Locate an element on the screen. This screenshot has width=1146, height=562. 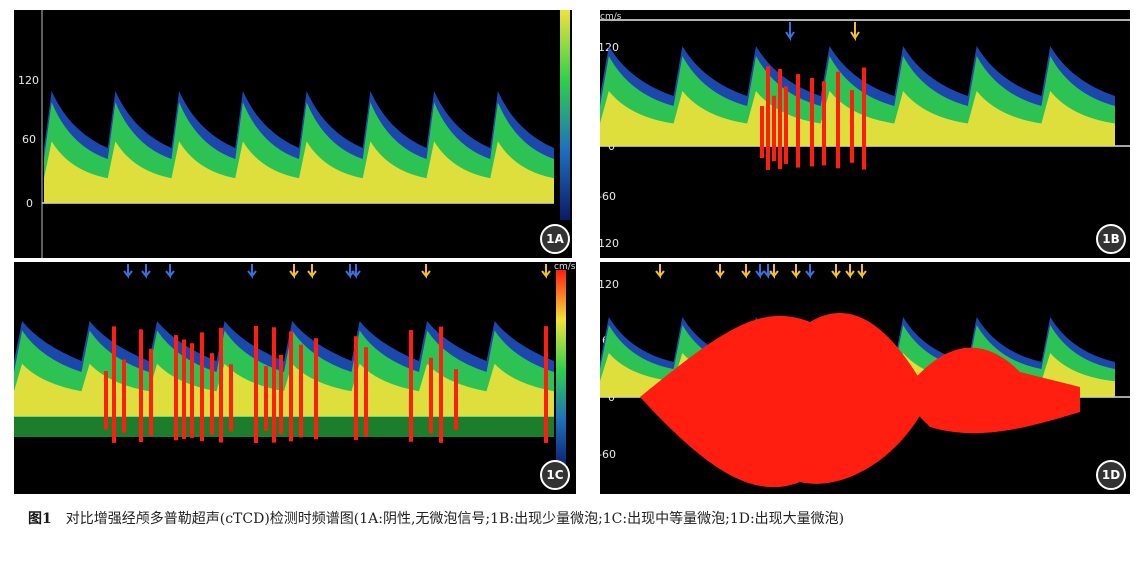
panel-label-1a: 1A is located at coordinates (555, 239).